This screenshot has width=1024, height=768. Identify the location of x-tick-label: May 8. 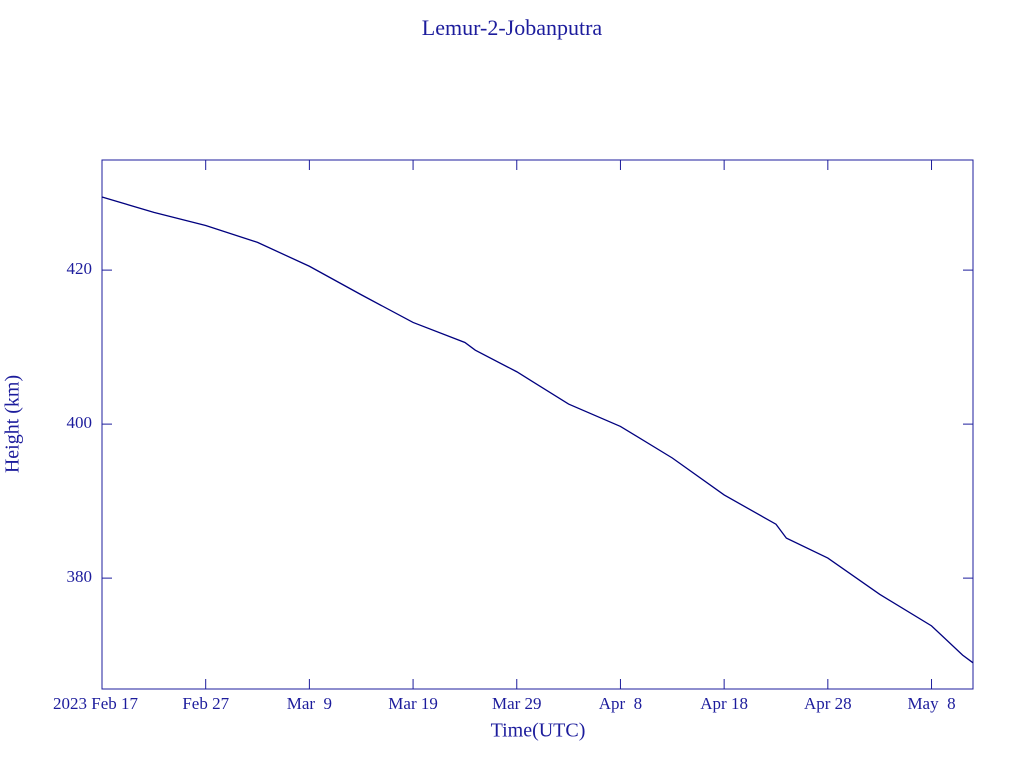
(931, 703).